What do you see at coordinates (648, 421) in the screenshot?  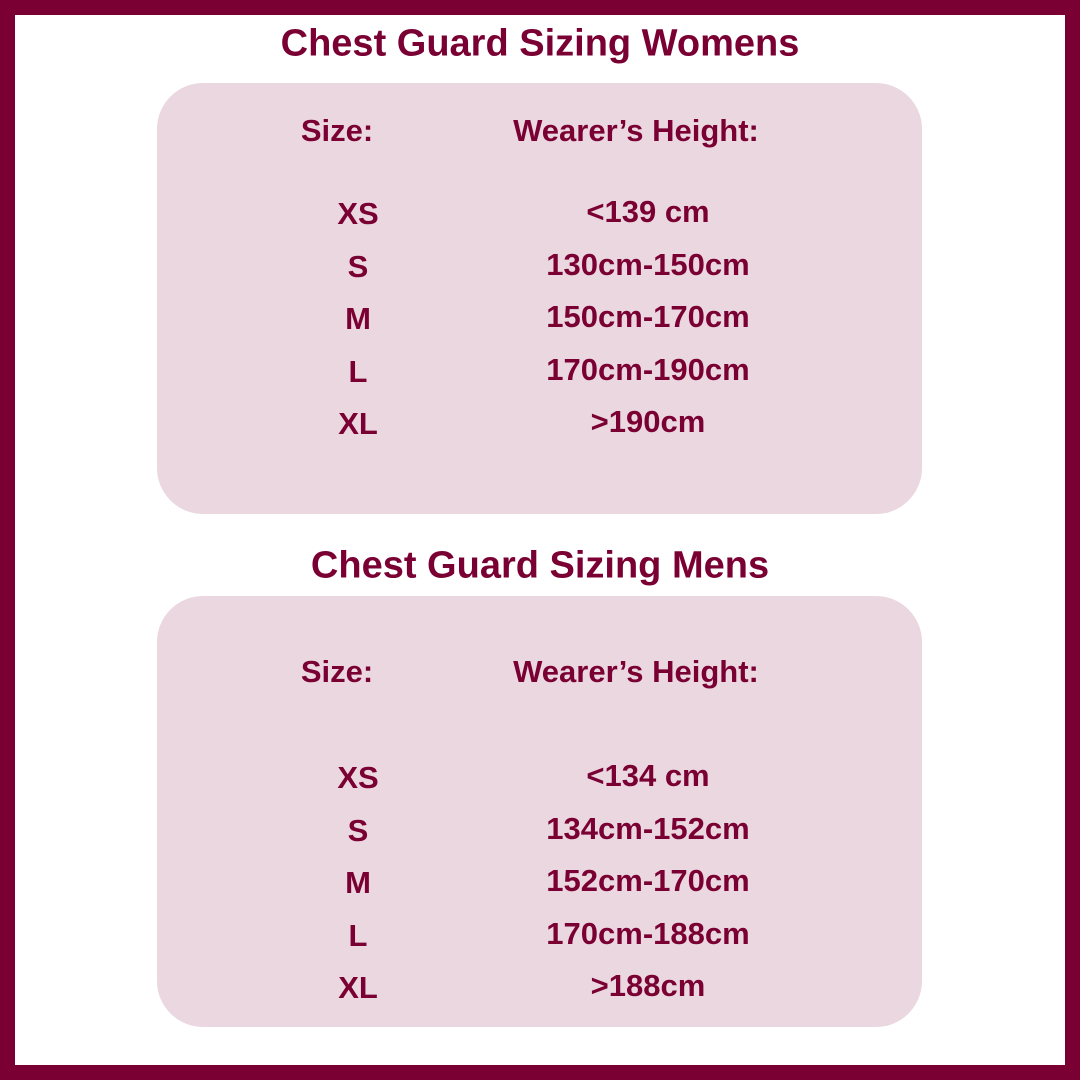 I see `womens-height-cell: >190cm` at bounding box center [648, 421].